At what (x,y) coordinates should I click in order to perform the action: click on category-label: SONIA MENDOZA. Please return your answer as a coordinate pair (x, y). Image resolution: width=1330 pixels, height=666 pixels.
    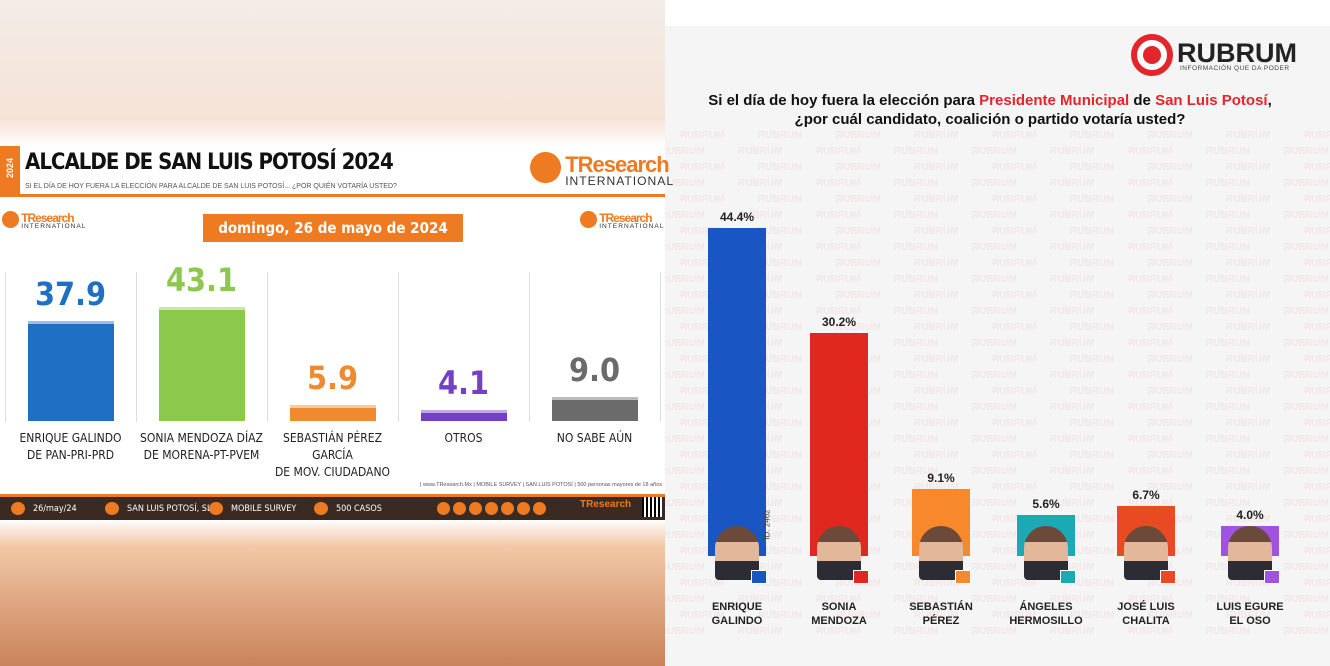
    Looking at the image, I should click on (839, 614).